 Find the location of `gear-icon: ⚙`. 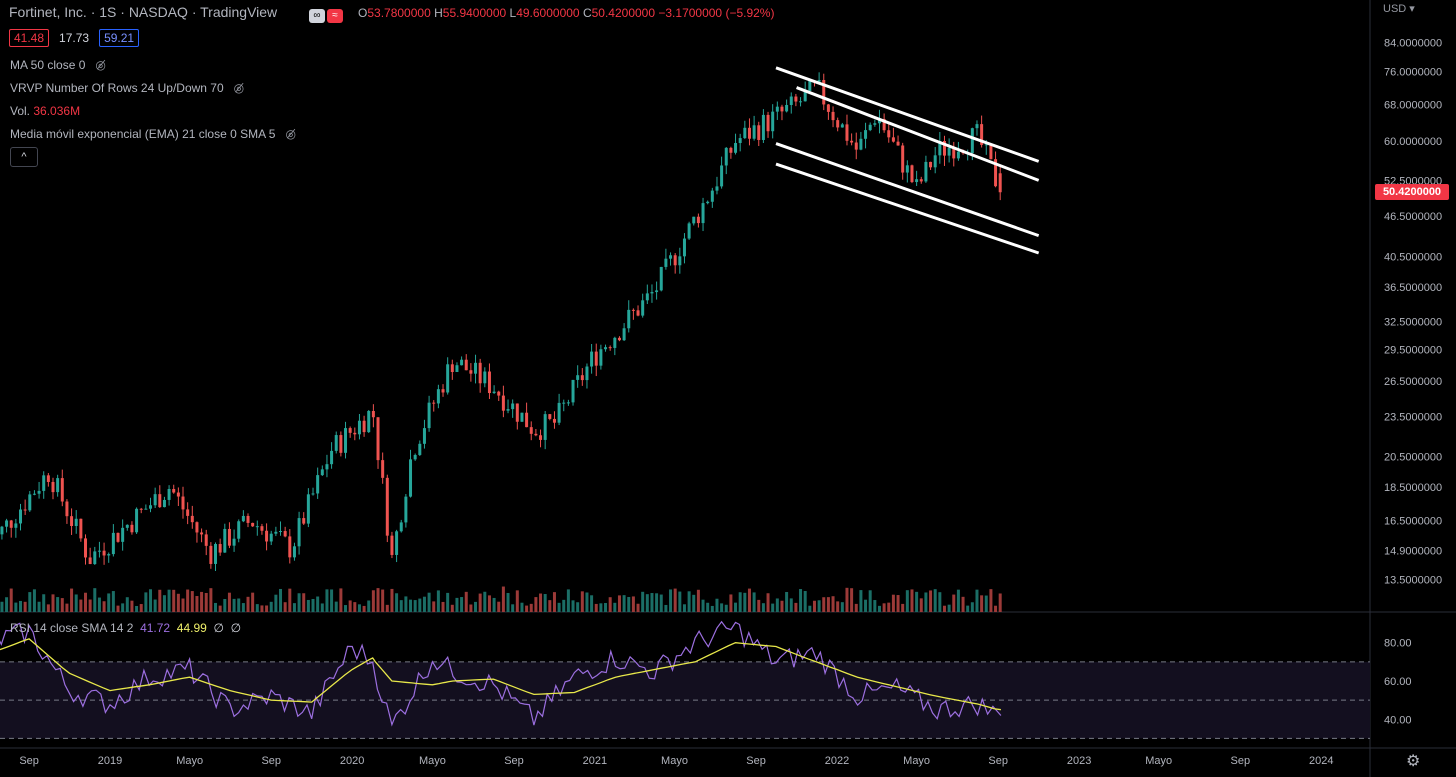

gear-icon: ⚙ is located at coordinates (1413, 761).